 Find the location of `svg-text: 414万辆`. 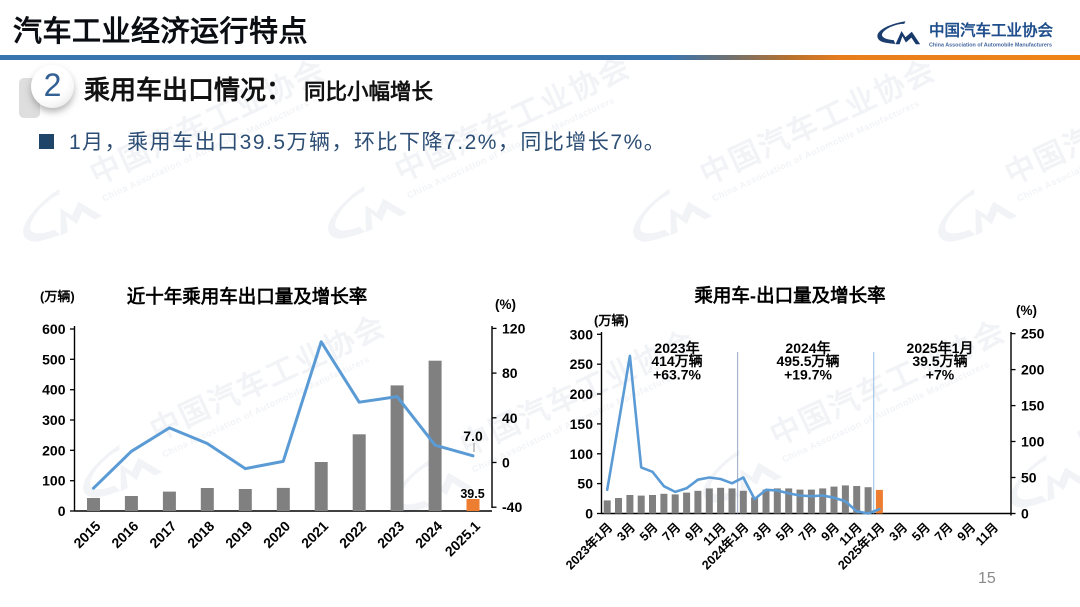

svg-text: 414万辆 is located at coordinates (676, 361).